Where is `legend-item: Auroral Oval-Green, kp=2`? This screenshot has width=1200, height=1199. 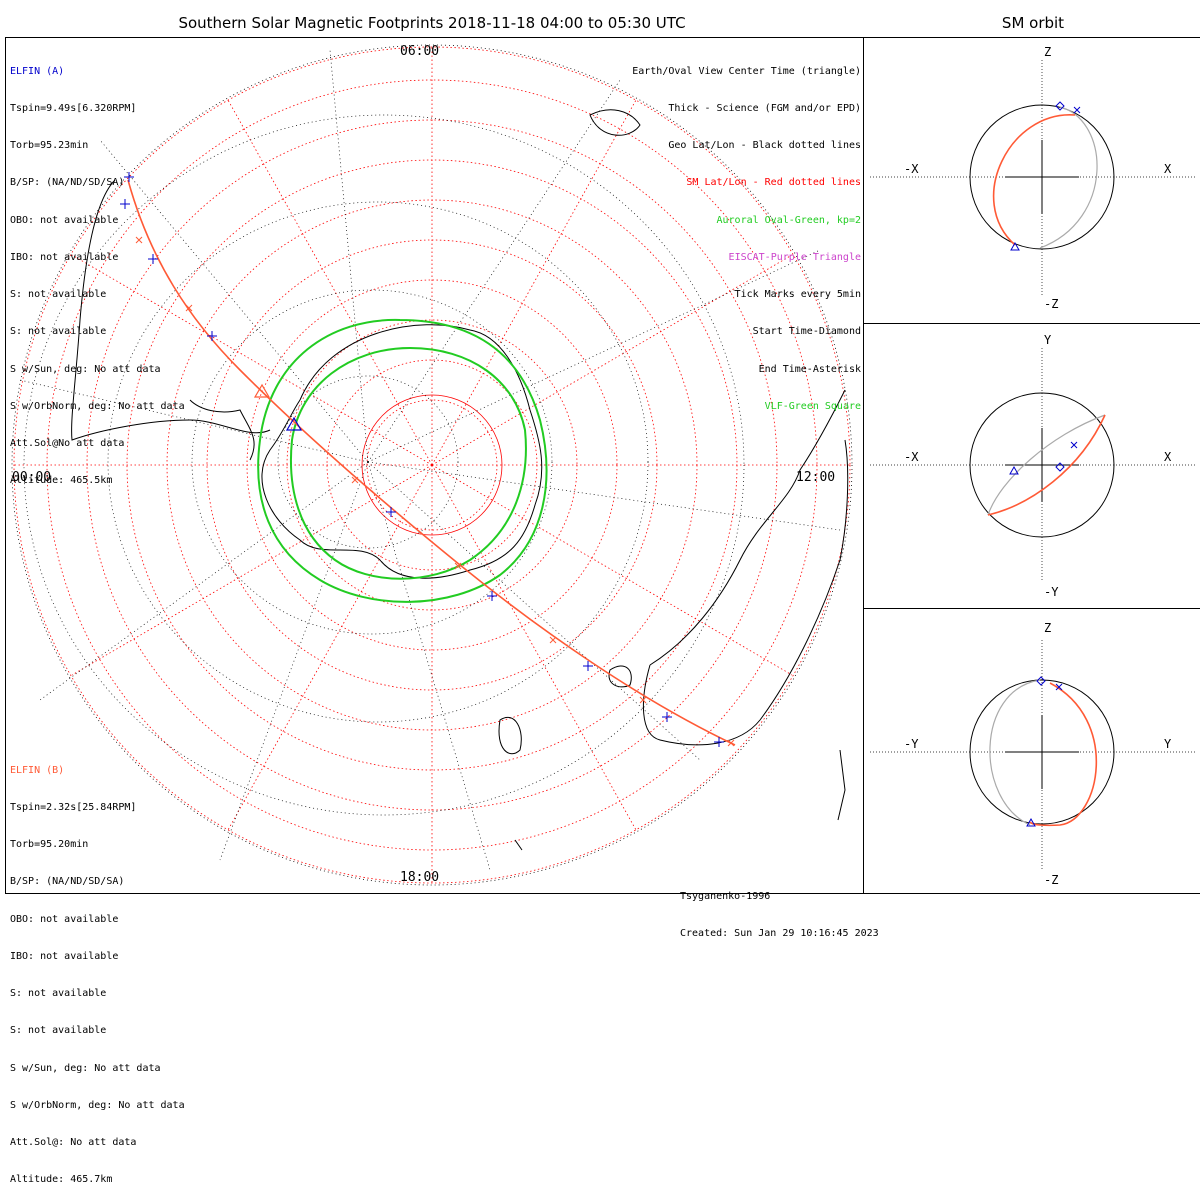 legend-item: Auroral Oval-Green, kp=2 is located at coordinates (789, 220).